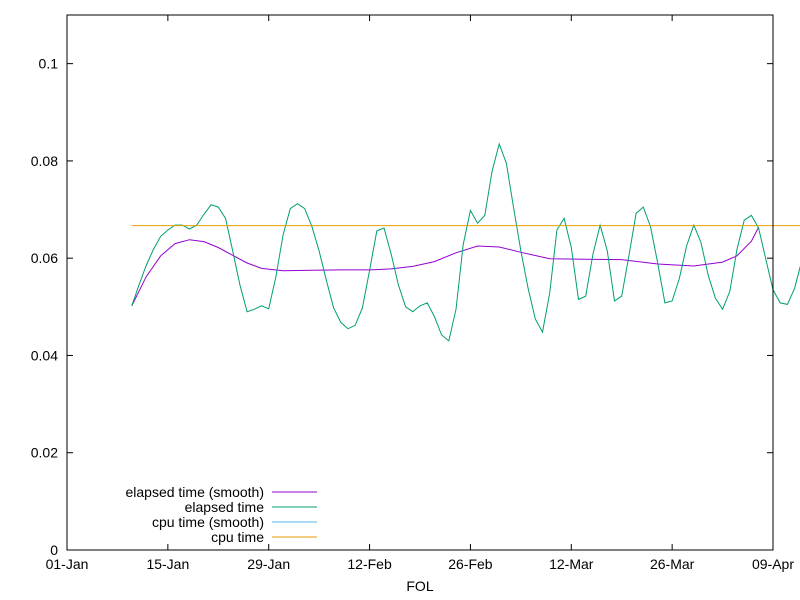 The image size is (800, 600). I want to click on y-tick-label: 0, so click(54, 550).